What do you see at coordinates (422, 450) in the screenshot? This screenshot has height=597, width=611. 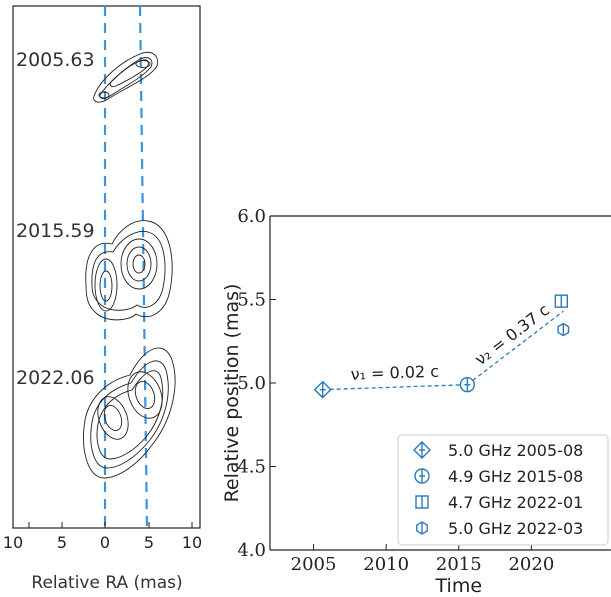 I see `legend-marker-diamond` at bounding box center [422, 450].